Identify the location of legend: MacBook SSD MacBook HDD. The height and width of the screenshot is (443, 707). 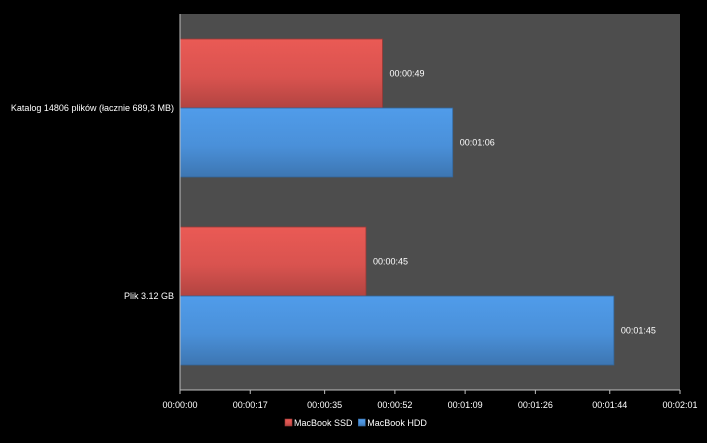
(355, 423).